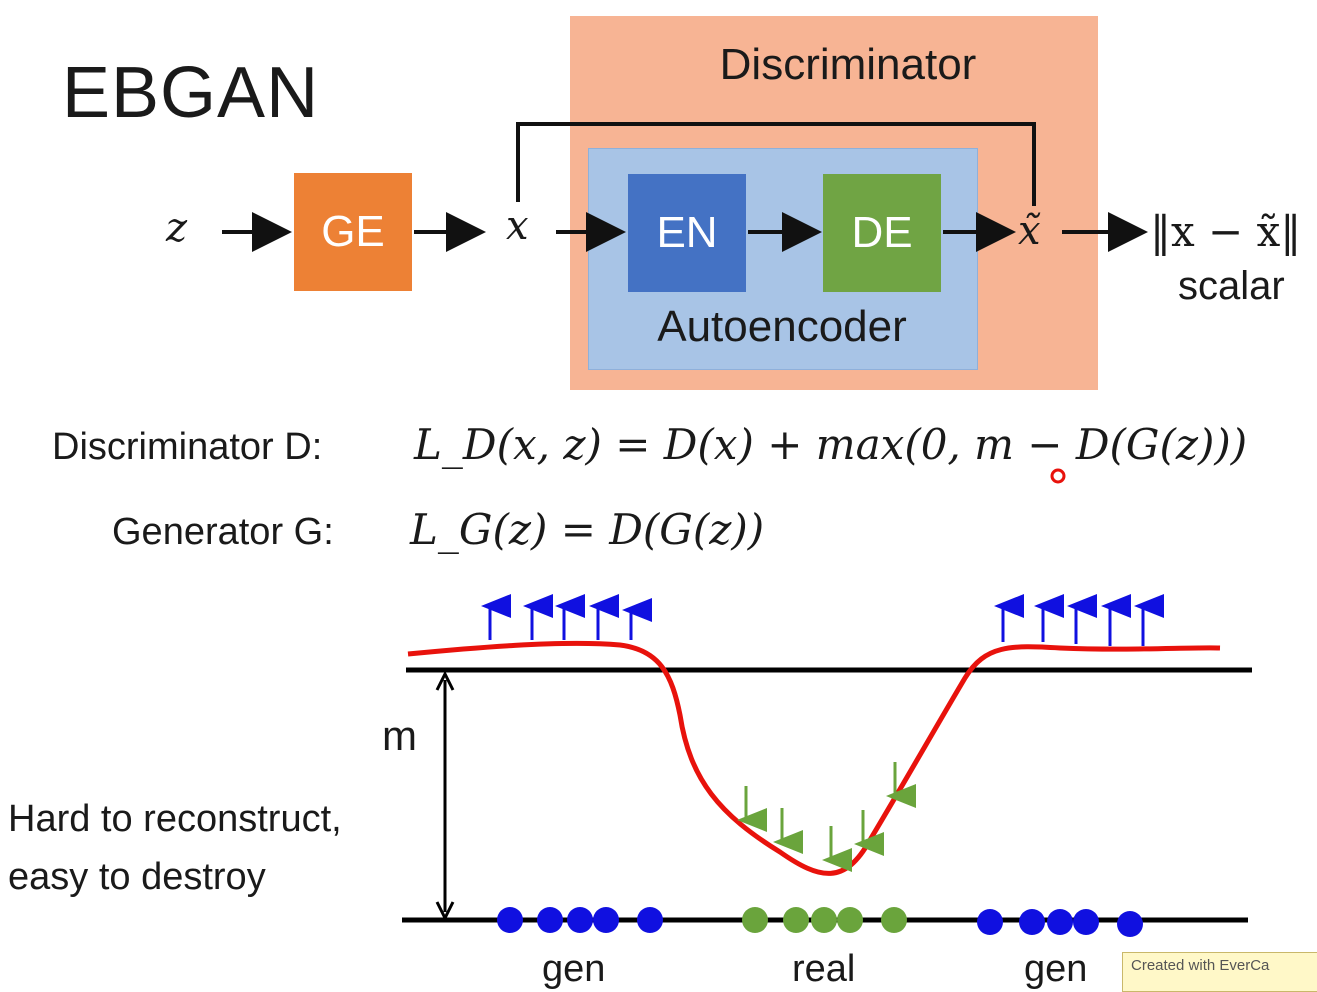  I want to click on gen-points-right, so click(1060, 923).